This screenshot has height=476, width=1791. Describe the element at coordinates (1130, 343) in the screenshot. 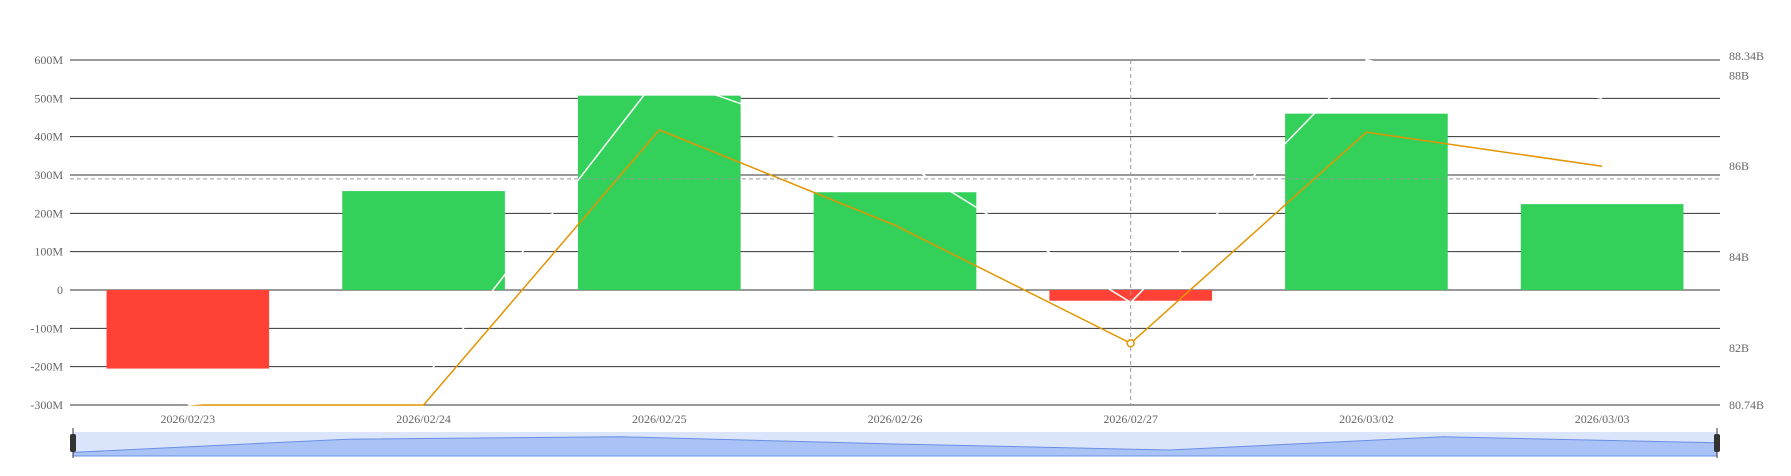

I see `crosshair-point` at that location.